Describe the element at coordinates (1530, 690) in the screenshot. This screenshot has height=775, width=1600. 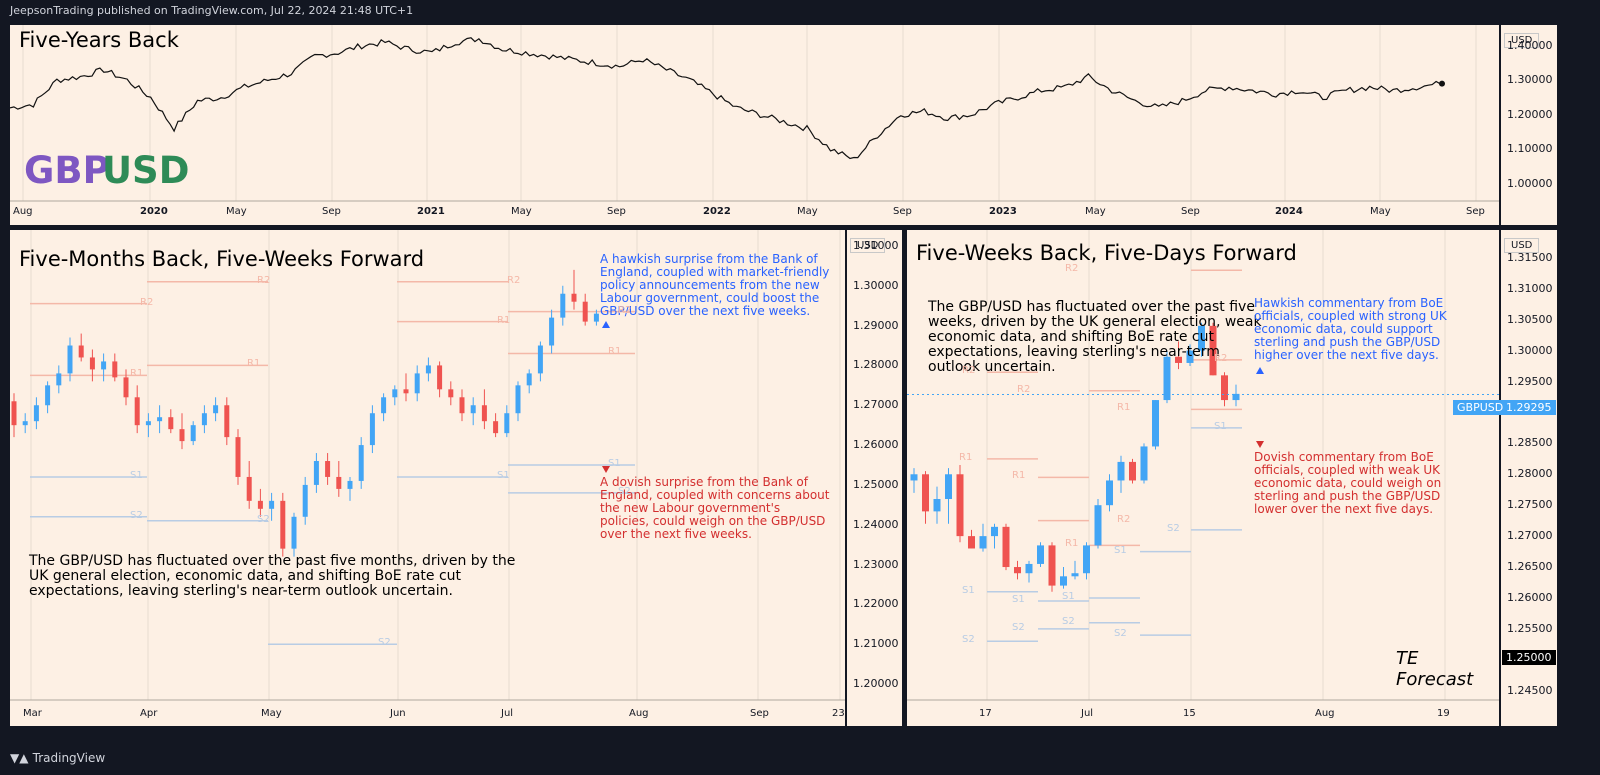
I see `y-tick-label: 1.24500` at that location.